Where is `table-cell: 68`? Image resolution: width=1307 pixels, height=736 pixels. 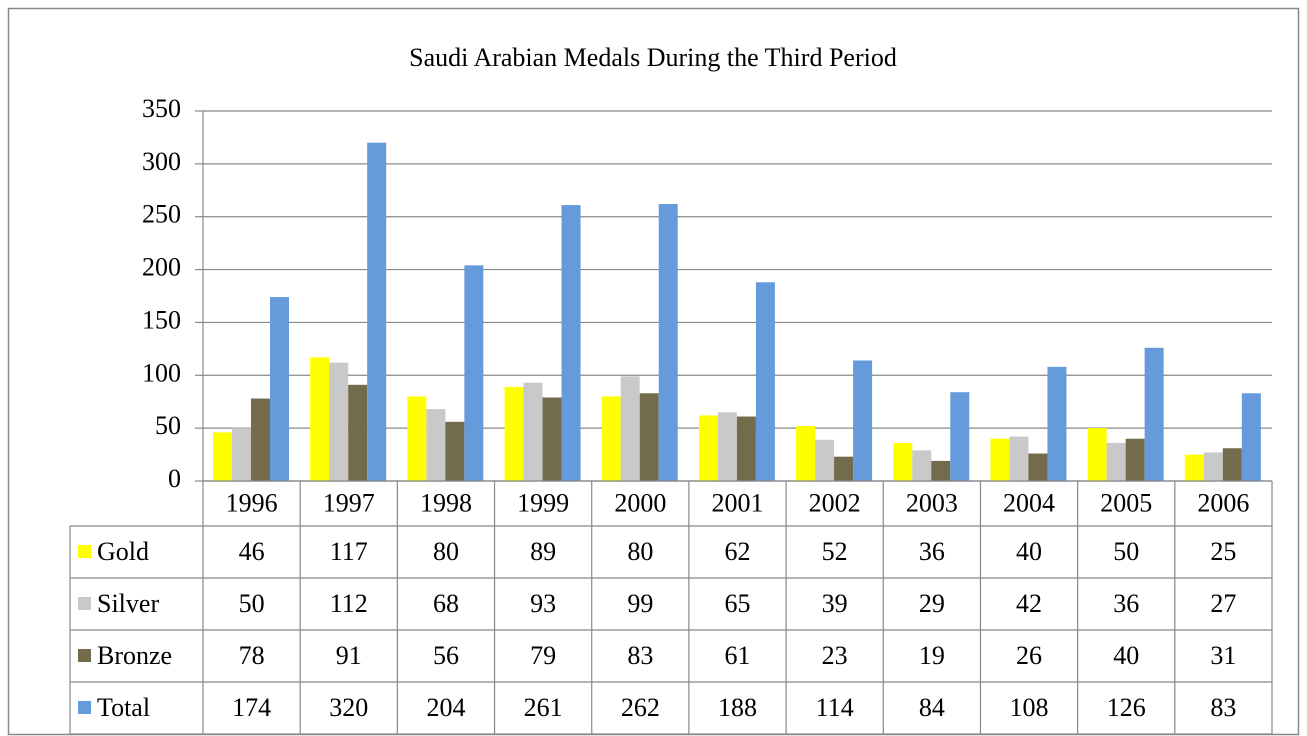
table-cell: 68 is located at coordinates (446, 603).